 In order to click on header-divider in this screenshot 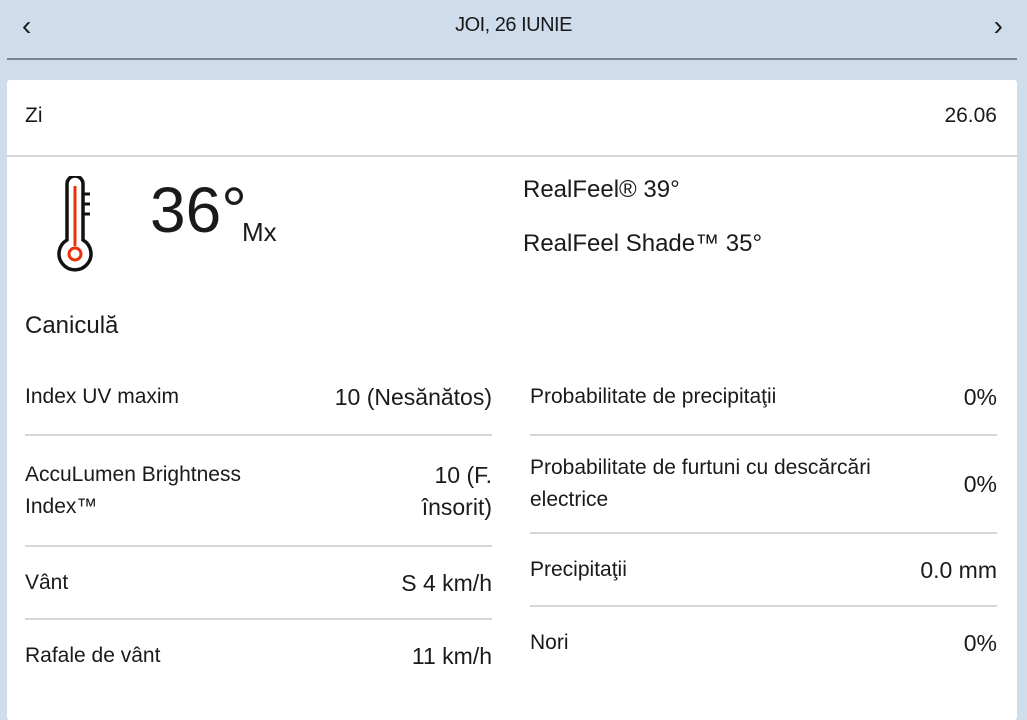, I will do `click(512, 59)`.